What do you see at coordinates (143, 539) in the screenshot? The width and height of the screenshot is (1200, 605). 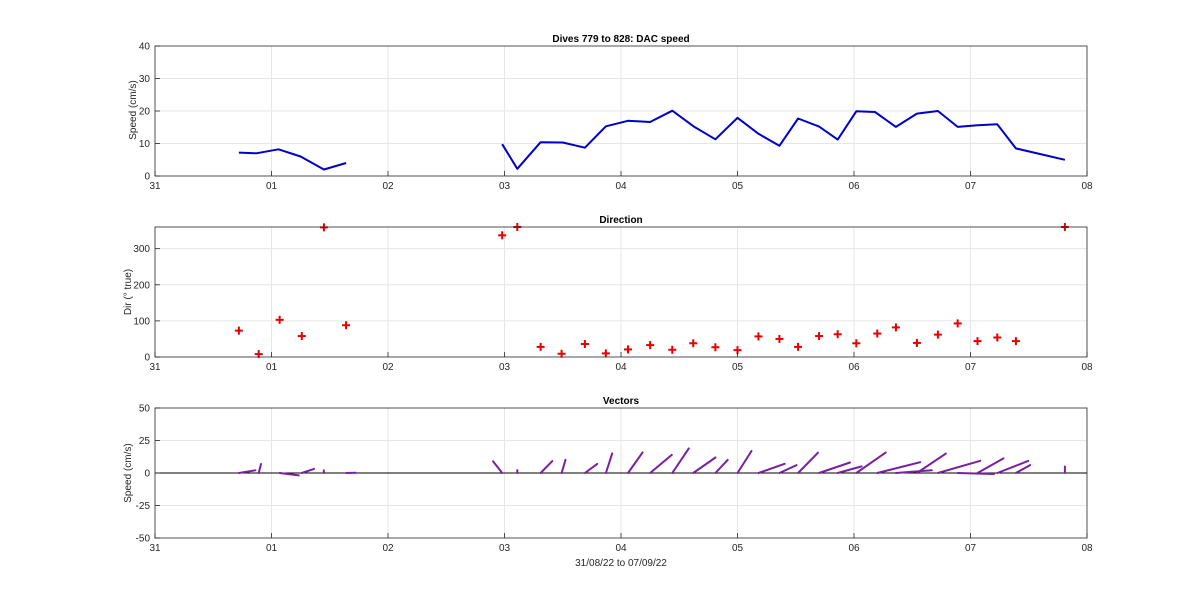 I see `vectors-y-tick-label: -50` at bounding box center [143, 539].